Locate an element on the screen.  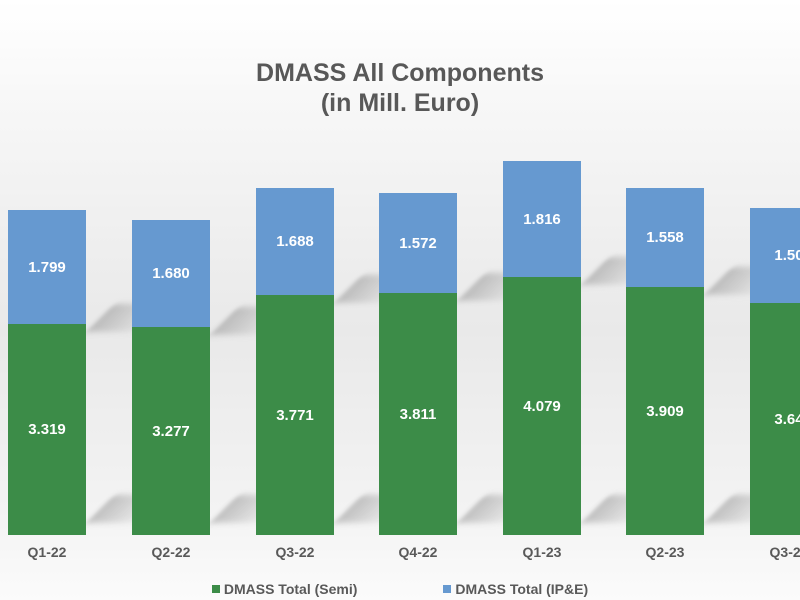
legend-item-semi: DMASS Total (Semi) is located at coordinates (284, 589).